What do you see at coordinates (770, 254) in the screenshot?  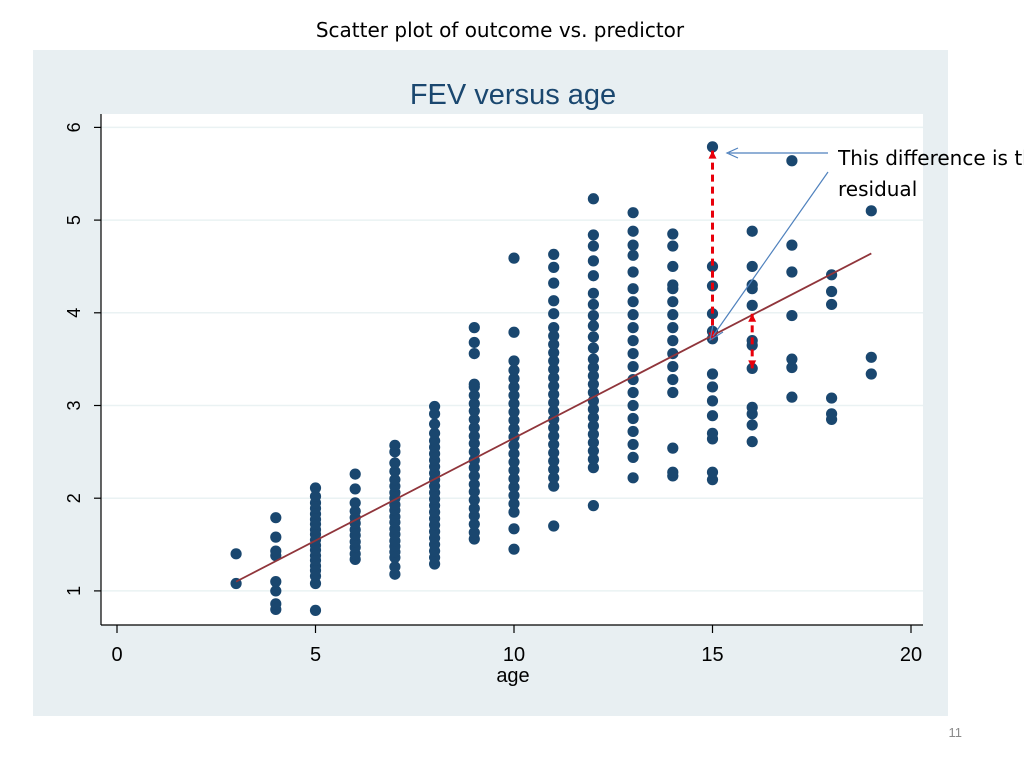 I see `callout-line` at bounding box center [770, 254].